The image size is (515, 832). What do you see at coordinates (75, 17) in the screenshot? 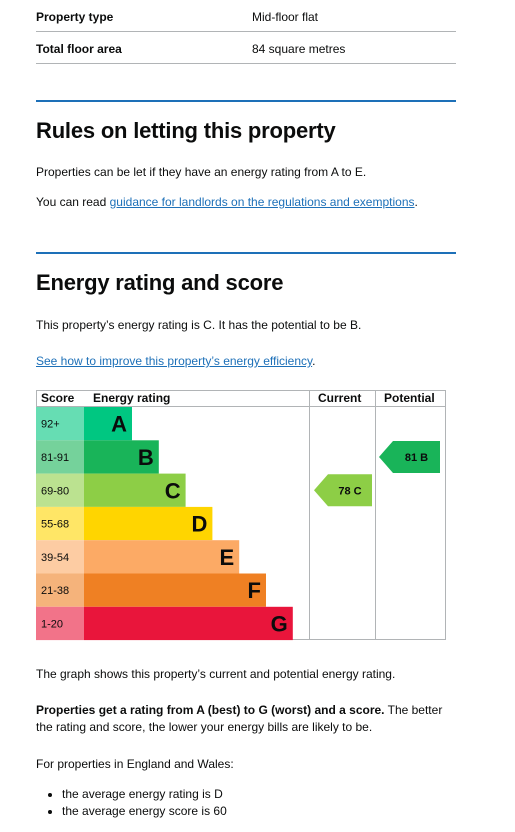
I see `summary-key: Property type` at bounding box center [75, 17].